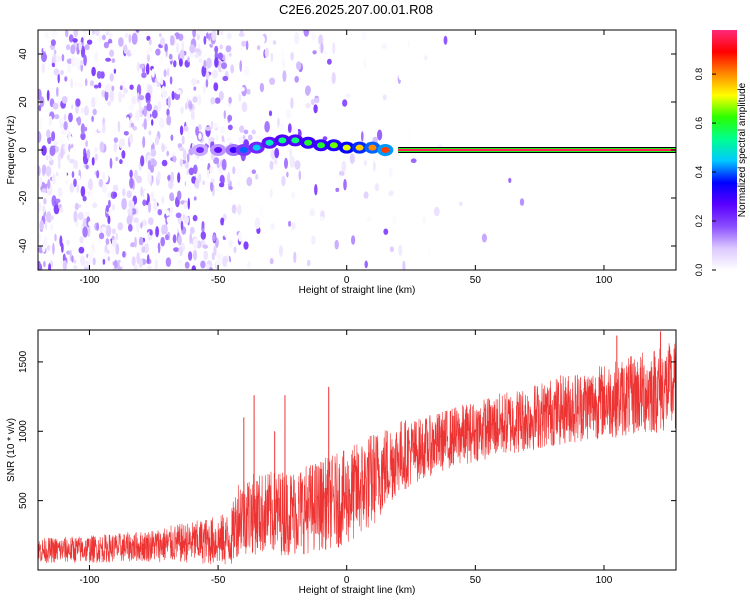  I want to click on figure-title: C2E6.2025.207.00.01.R08, so click(356, 9).